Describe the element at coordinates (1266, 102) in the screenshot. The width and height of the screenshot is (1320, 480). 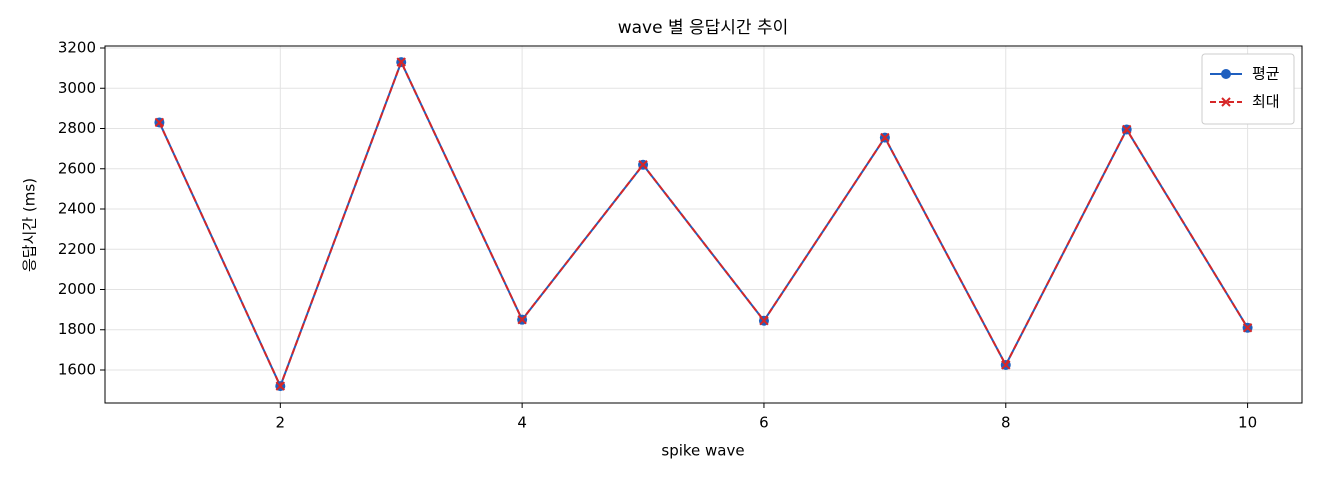
I see `legend-label: 최대` at that location.